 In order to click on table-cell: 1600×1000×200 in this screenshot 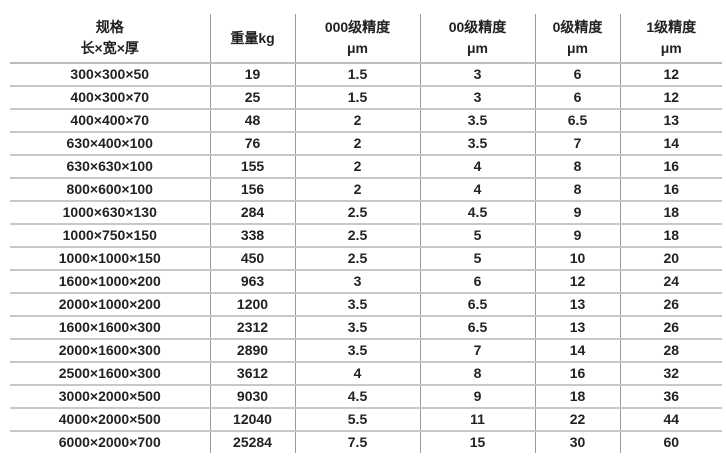, I will do `click(110, 281)`.